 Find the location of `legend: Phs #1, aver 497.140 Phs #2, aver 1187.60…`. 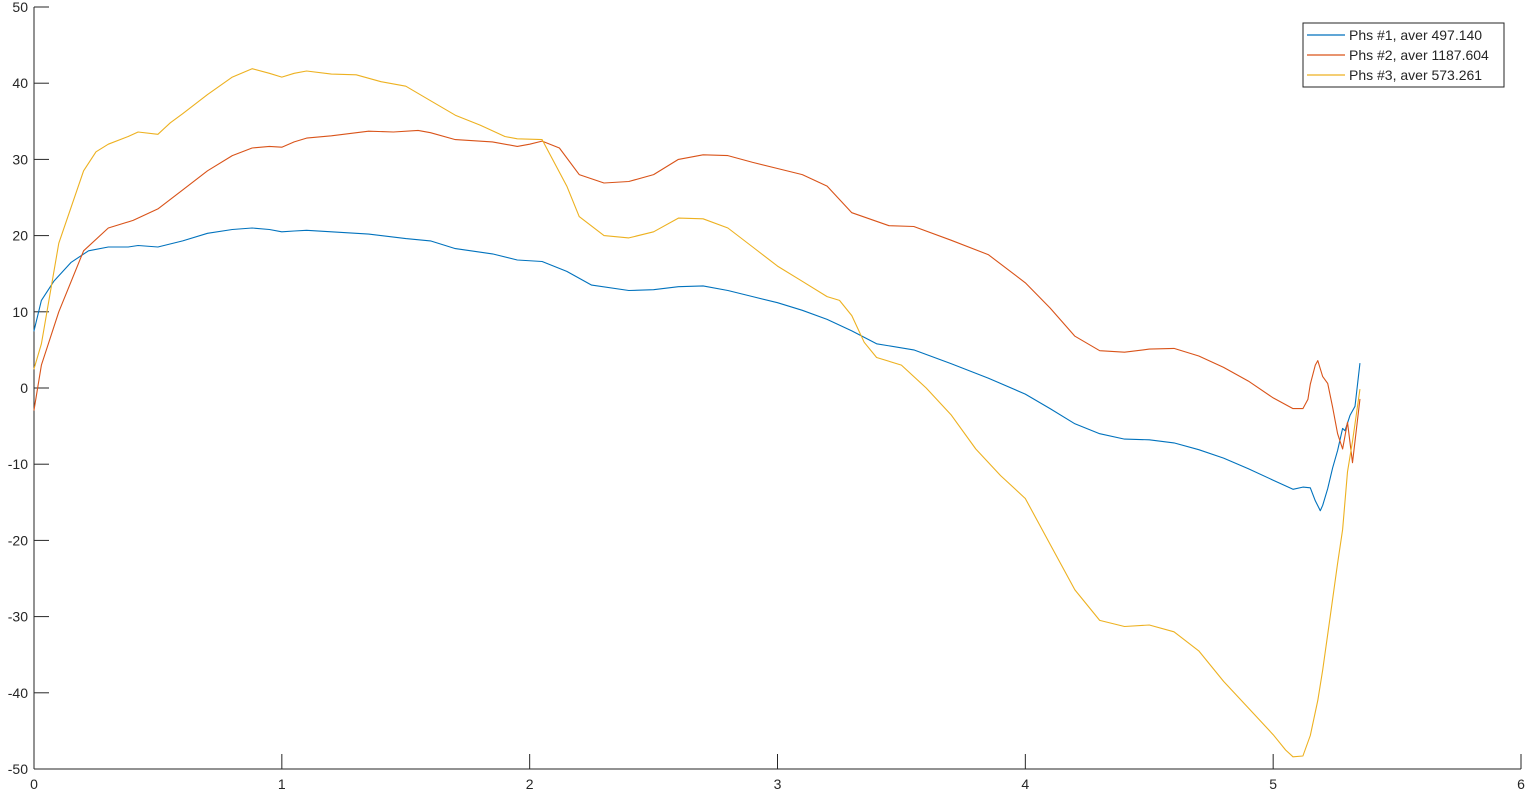

legend: Phs #1, aver 497.140 Phs #2, aver 1187.60… is located at coordinates (1403, 55).